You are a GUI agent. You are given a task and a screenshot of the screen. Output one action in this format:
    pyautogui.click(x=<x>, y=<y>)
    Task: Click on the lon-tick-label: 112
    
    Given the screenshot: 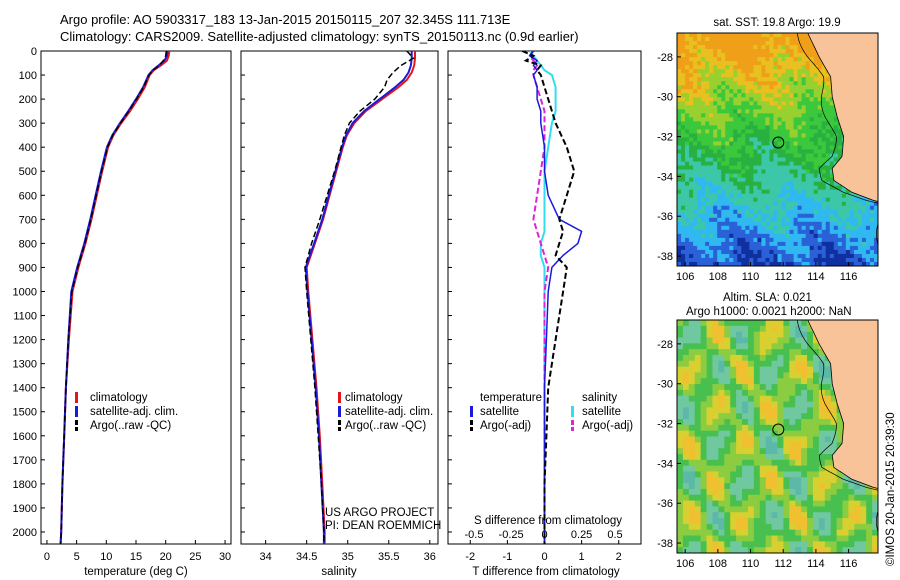 What is the action you would take?
    pyautogui.click(x=783, y=564)
    